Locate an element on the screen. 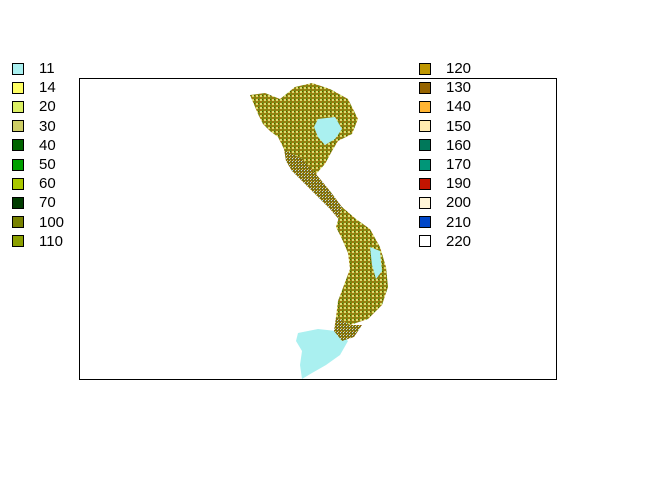 Image resolution: width=672 pixels, height=480 pixels. legend-item: 200 is located at coordinates (445, 202).